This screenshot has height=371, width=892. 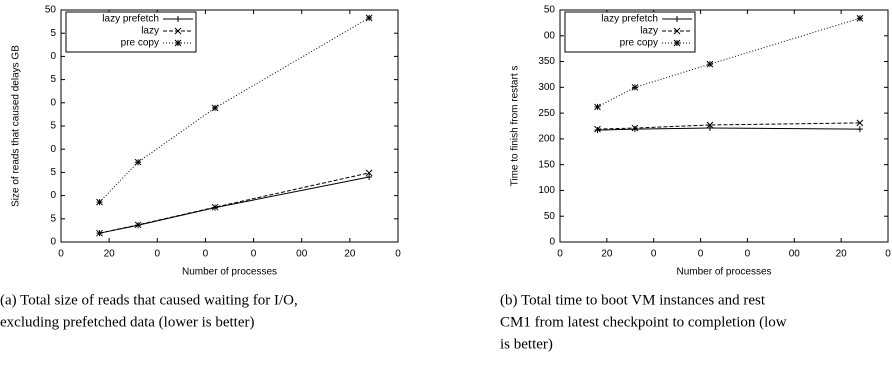 What do you see at coordinates (546, 87) in the screenshot?
I see `y-tick-label: 300` at bounding box center [546, 87].